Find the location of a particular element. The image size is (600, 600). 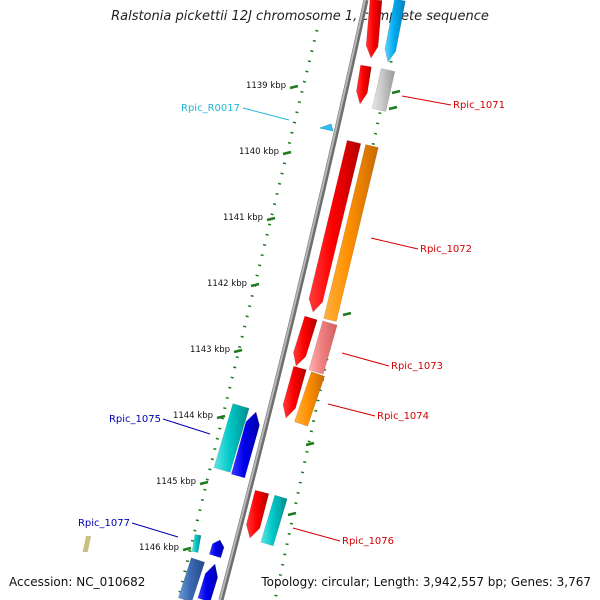

kbp-tick-label: 1143 kbp is located at coordinates (210, 350).